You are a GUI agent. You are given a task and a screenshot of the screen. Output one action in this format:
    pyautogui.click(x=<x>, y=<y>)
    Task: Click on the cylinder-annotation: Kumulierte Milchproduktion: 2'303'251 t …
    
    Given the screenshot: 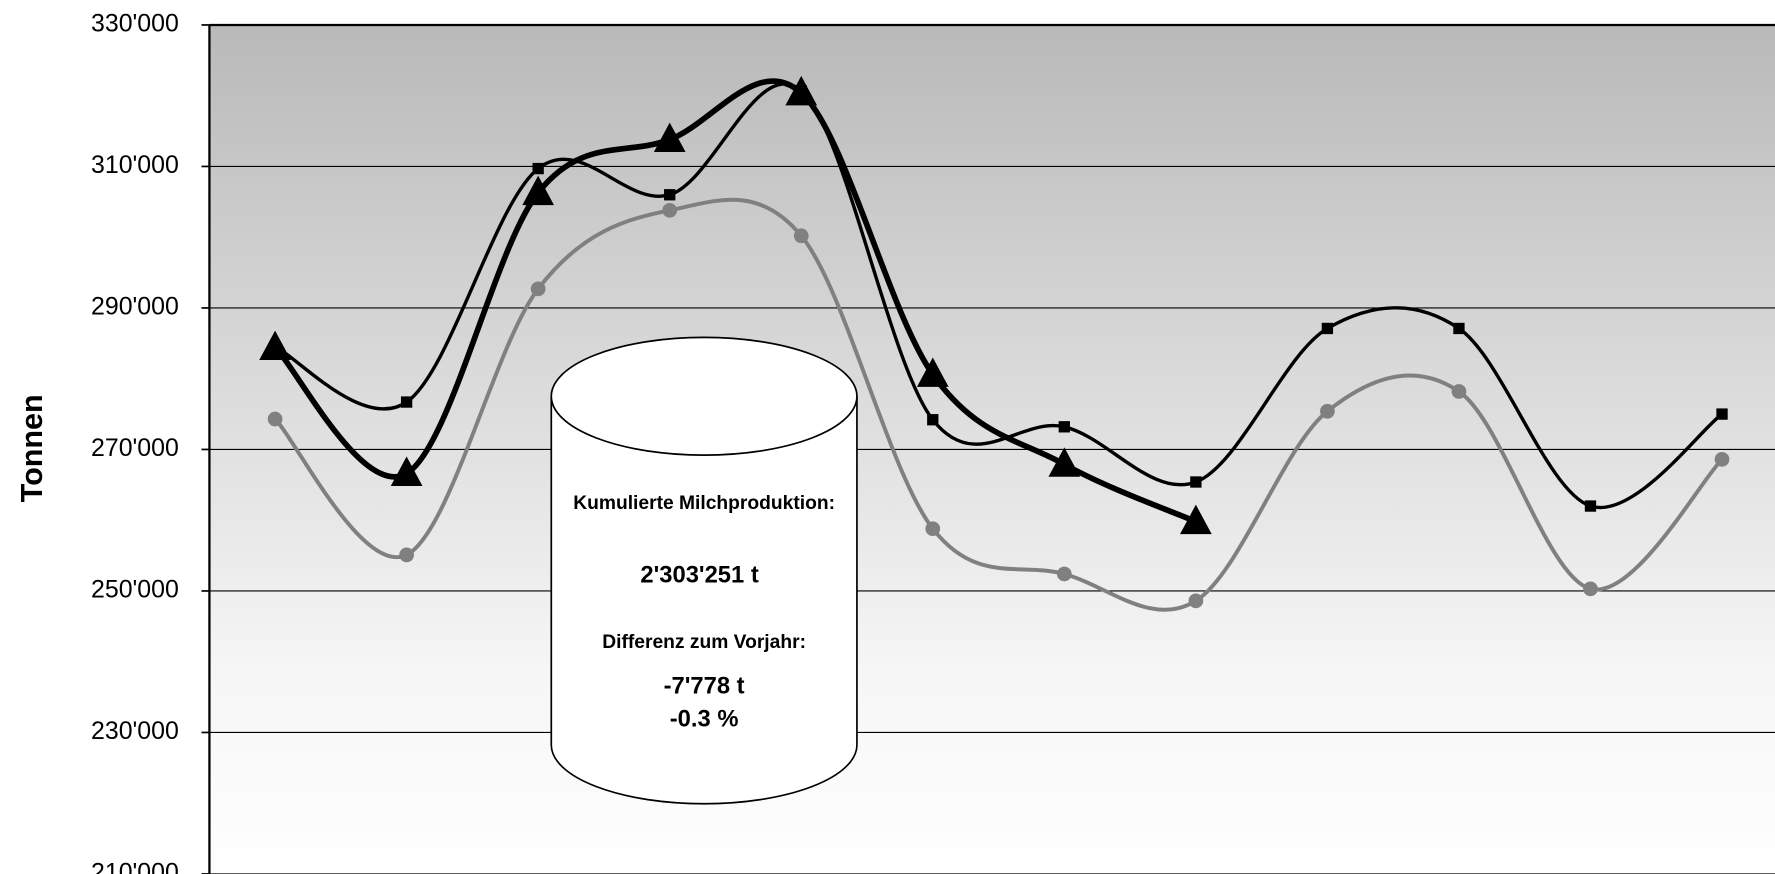 What is the action you would take?
    pyautogui.click(x=704, y=570)
    